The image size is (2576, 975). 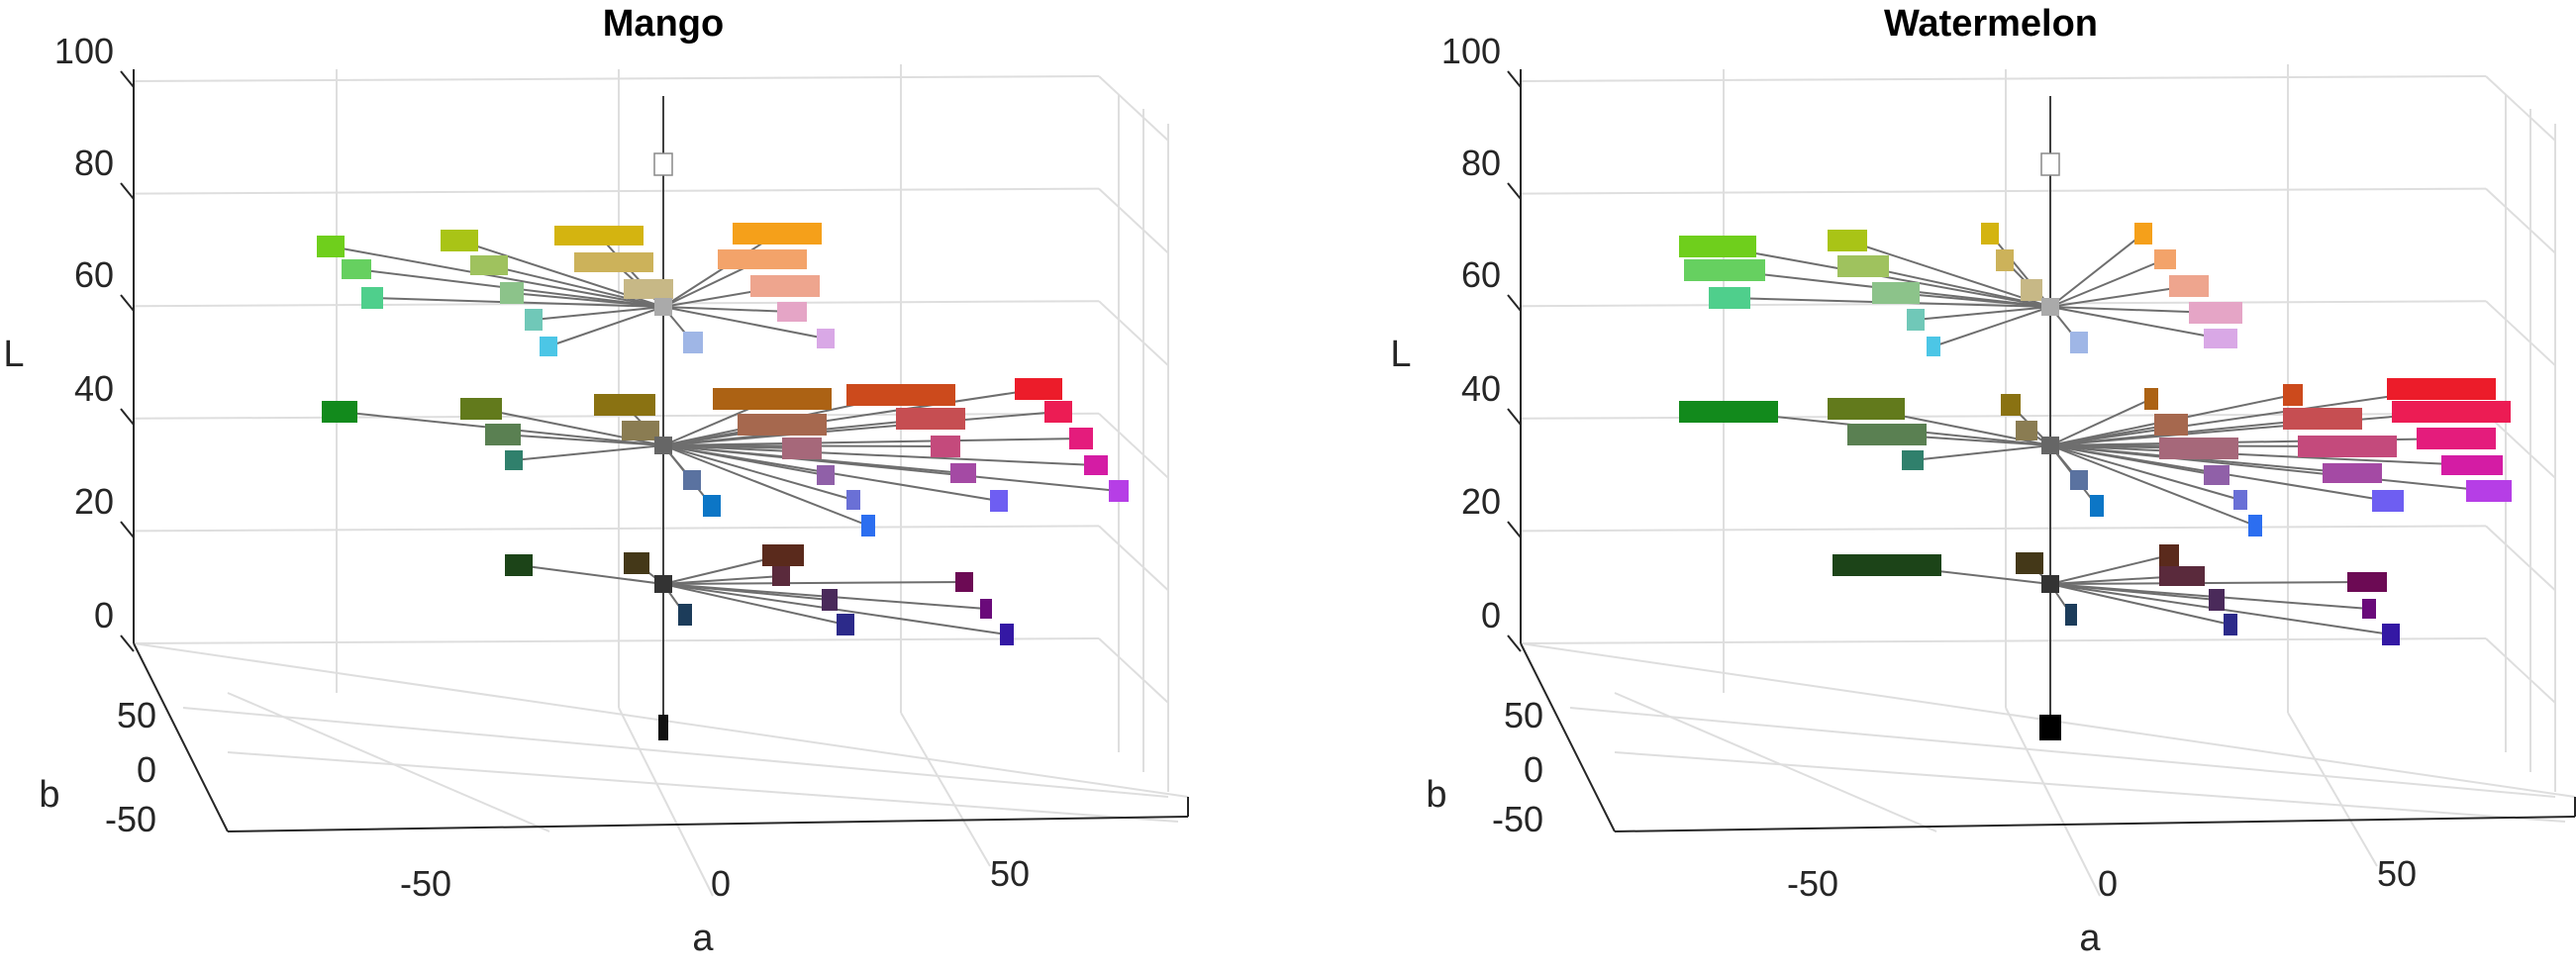 What do you see at coordinates (181, 737) in the screenshot?
I see `axis-line` at bounding box center [181, 737].